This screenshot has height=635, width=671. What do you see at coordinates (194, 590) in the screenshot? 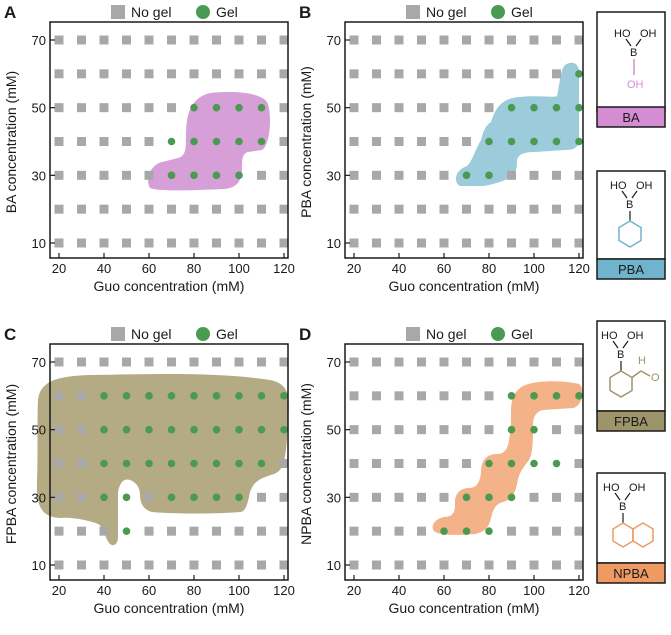
I see `x-tick-label: 80` at bounding box center [194, 590].